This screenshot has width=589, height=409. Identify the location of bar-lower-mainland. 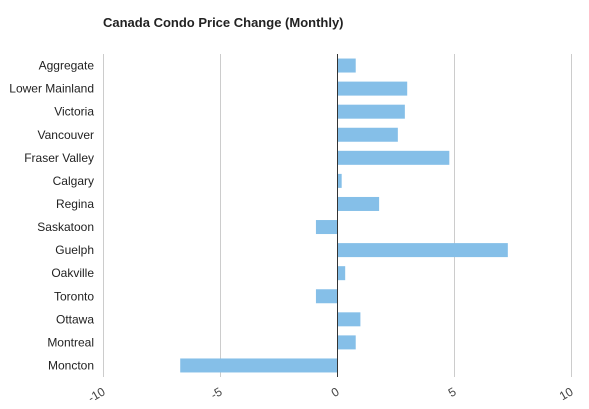
(372, 88).